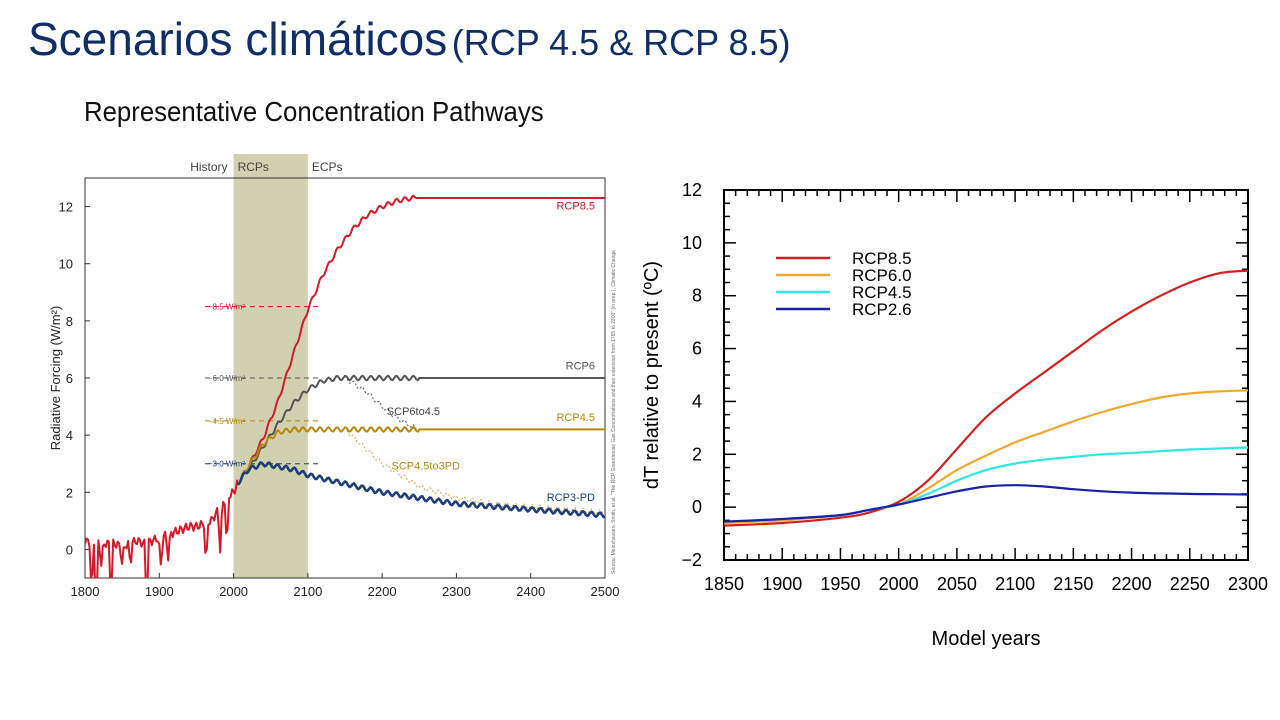 Image resolution: width=1280 pixels, height=720 pixels. Describe the element at coordinates (226, 421) in the screenshot. I see `reference-label: ~4.5 W/m²` at that location.